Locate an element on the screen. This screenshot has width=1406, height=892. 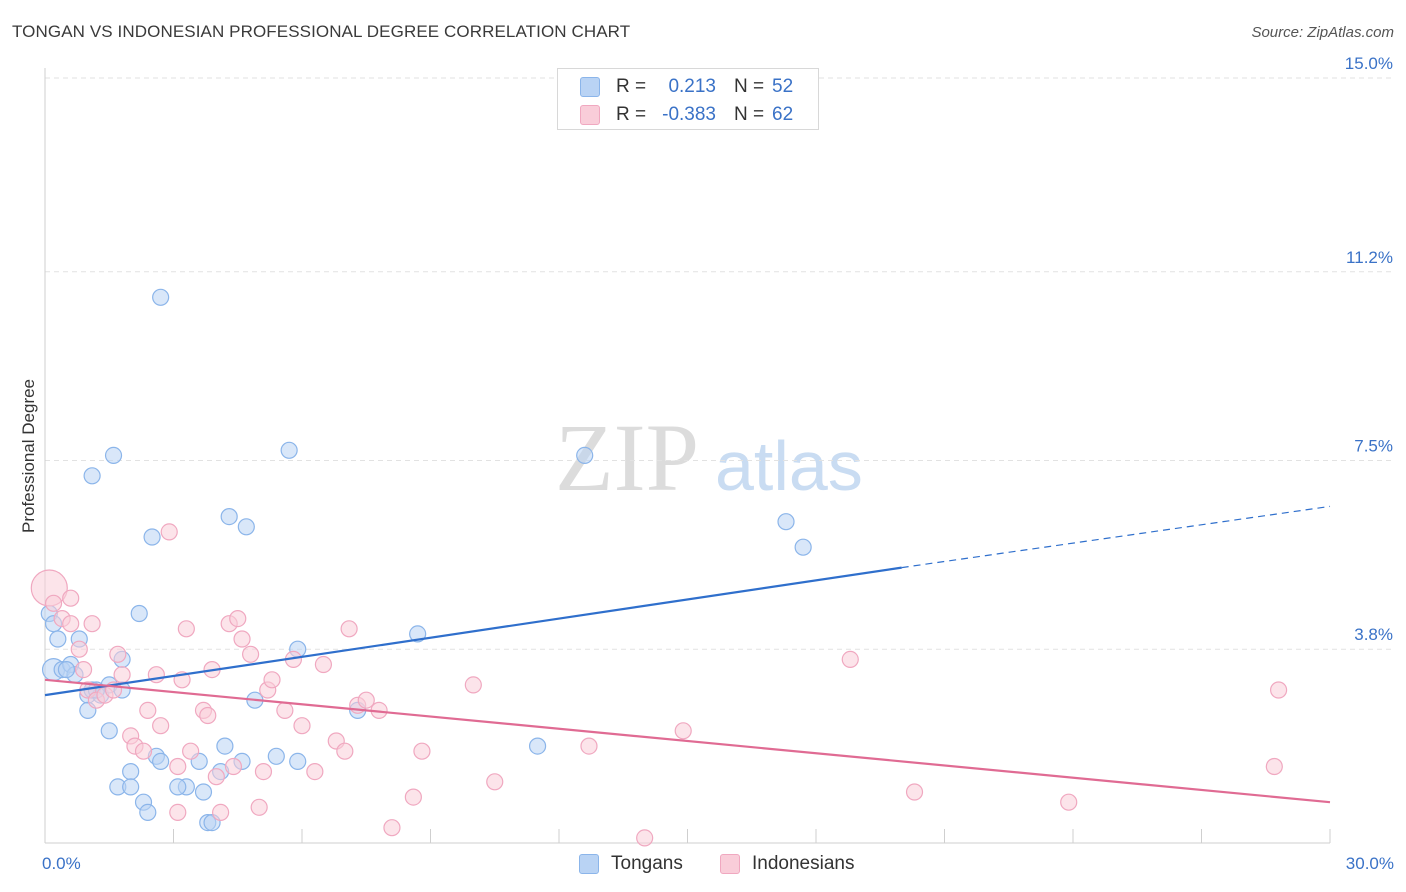
y-tick-label: 11.2% is located at coordinates (1369, 257).